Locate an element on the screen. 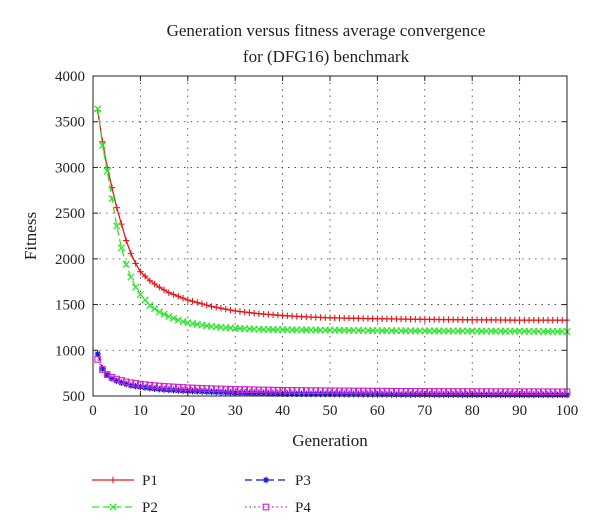 Image resolution: width=600 pixels, height=532 pixels. y-tick-label: 3000 is located at coordinates (70, 168).